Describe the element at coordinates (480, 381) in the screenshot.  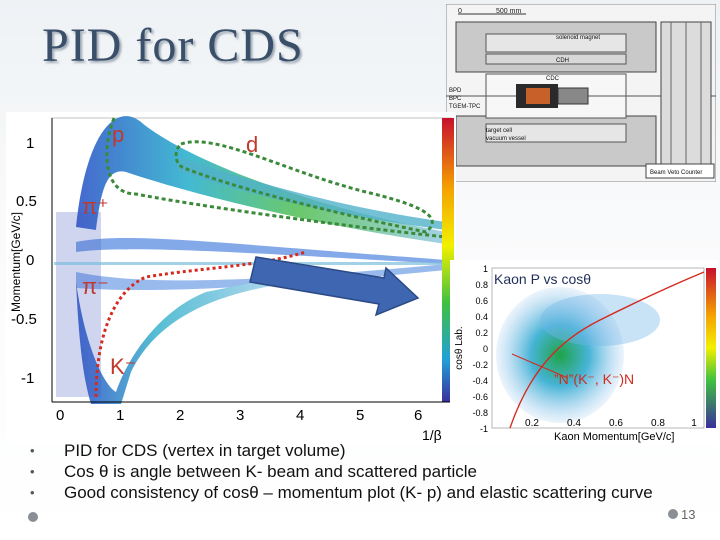
I see `y-tick-label: -0.4` at that location.